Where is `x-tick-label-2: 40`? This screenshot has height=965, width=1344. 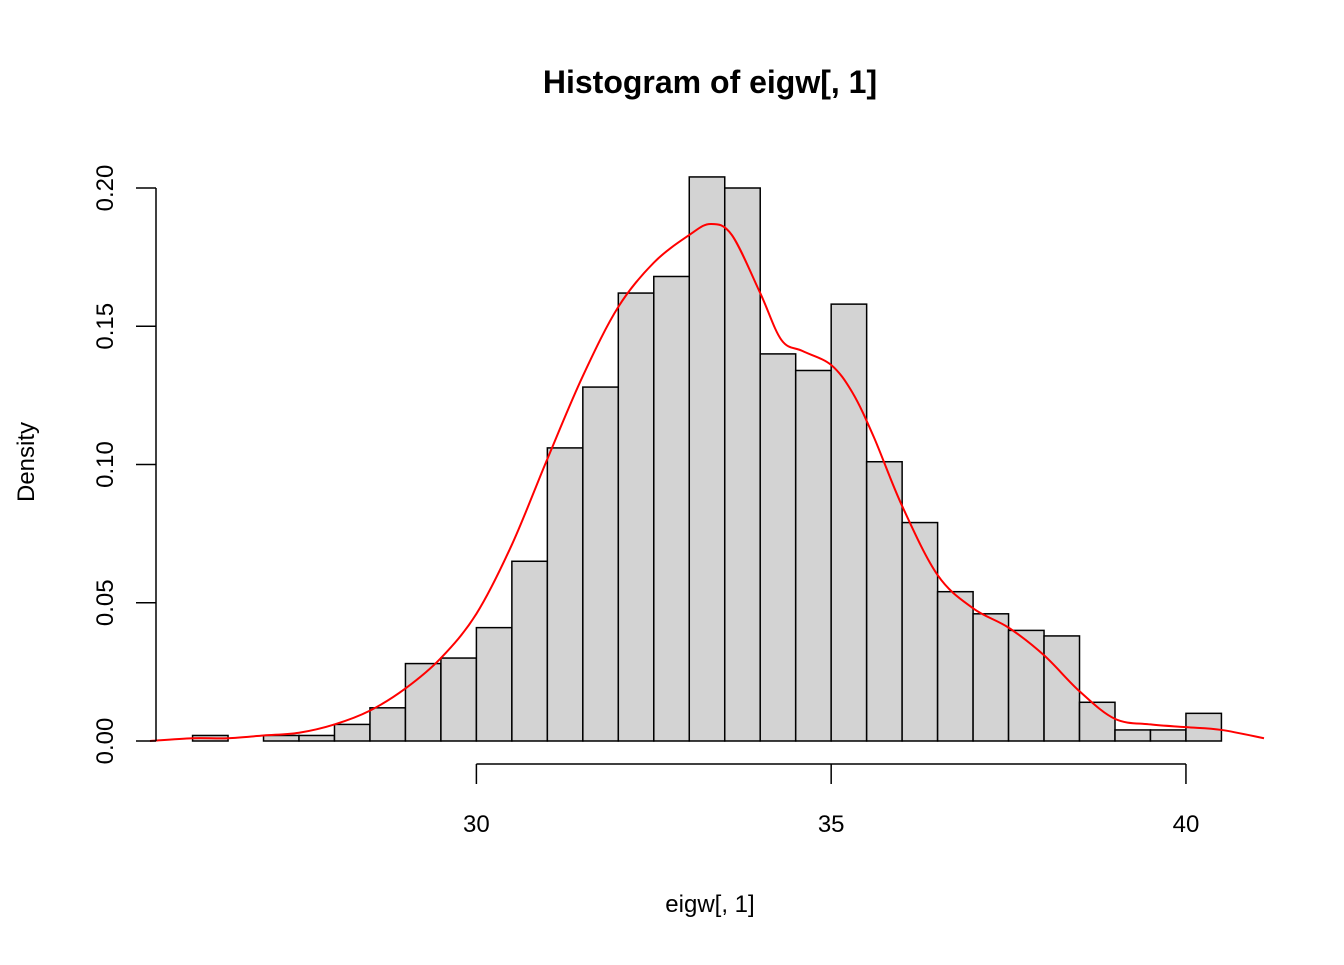
x-tick-label-2: 40 is located at coordinates (1186, 824).